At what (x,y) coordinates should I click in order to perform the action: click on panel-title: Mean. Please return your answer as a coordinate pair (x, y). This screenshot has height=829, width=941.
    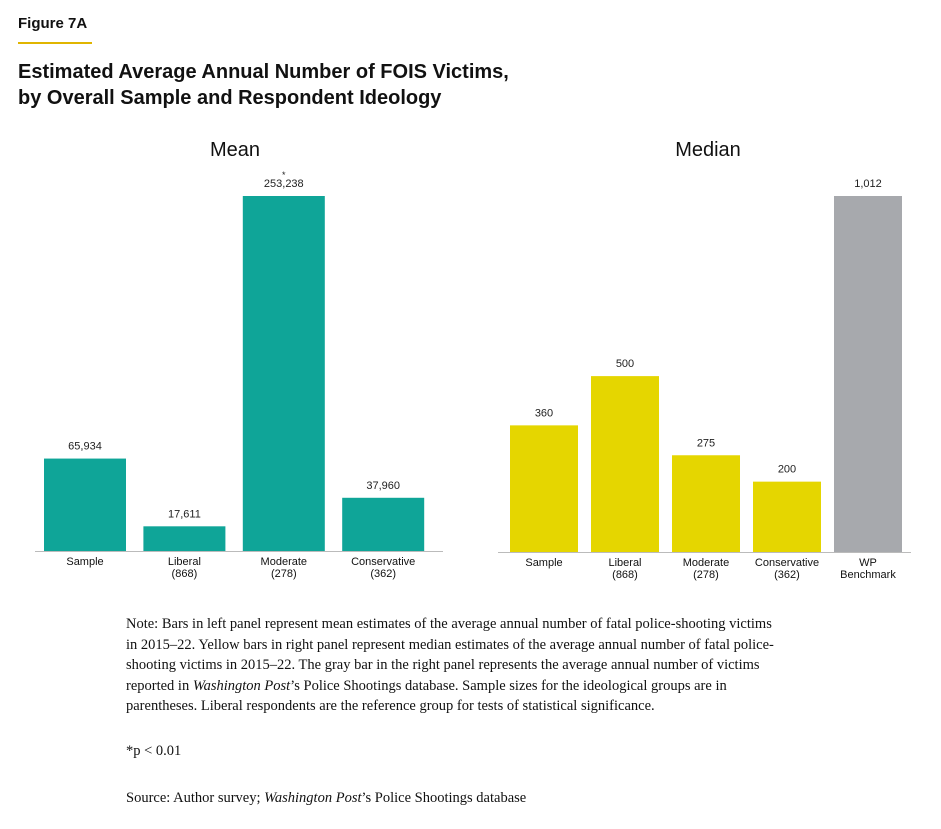
    Looking at the image, I should click on (235, 150).